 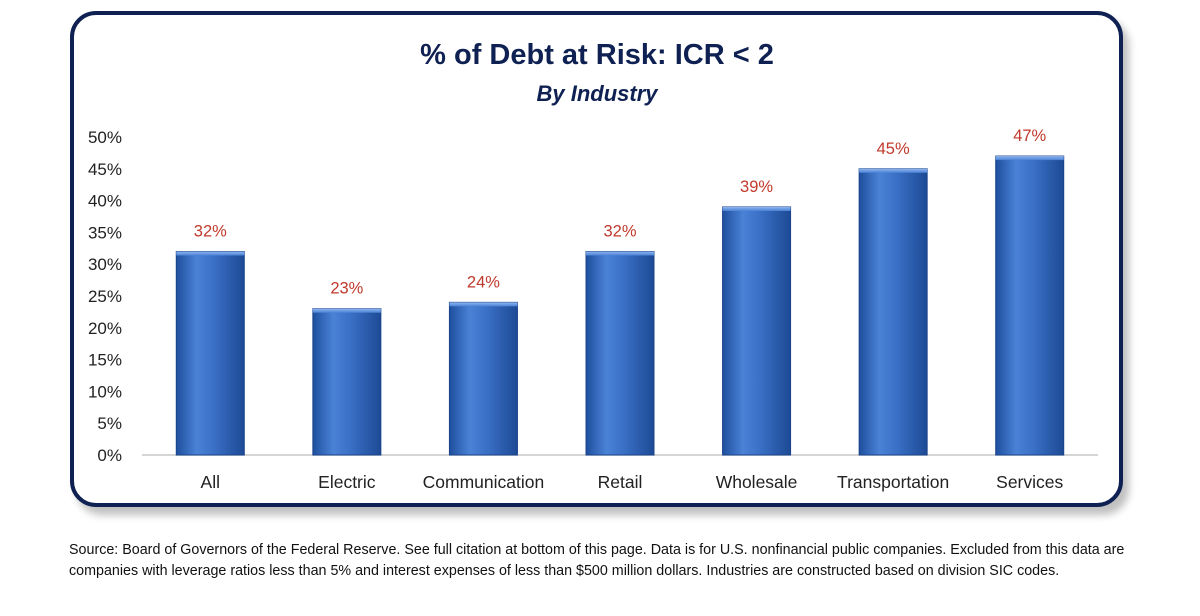 What do you see at coordinates (756, 208) in the screenshot?
I see `bar-top-wholesale` at bounding box center [756, 208].